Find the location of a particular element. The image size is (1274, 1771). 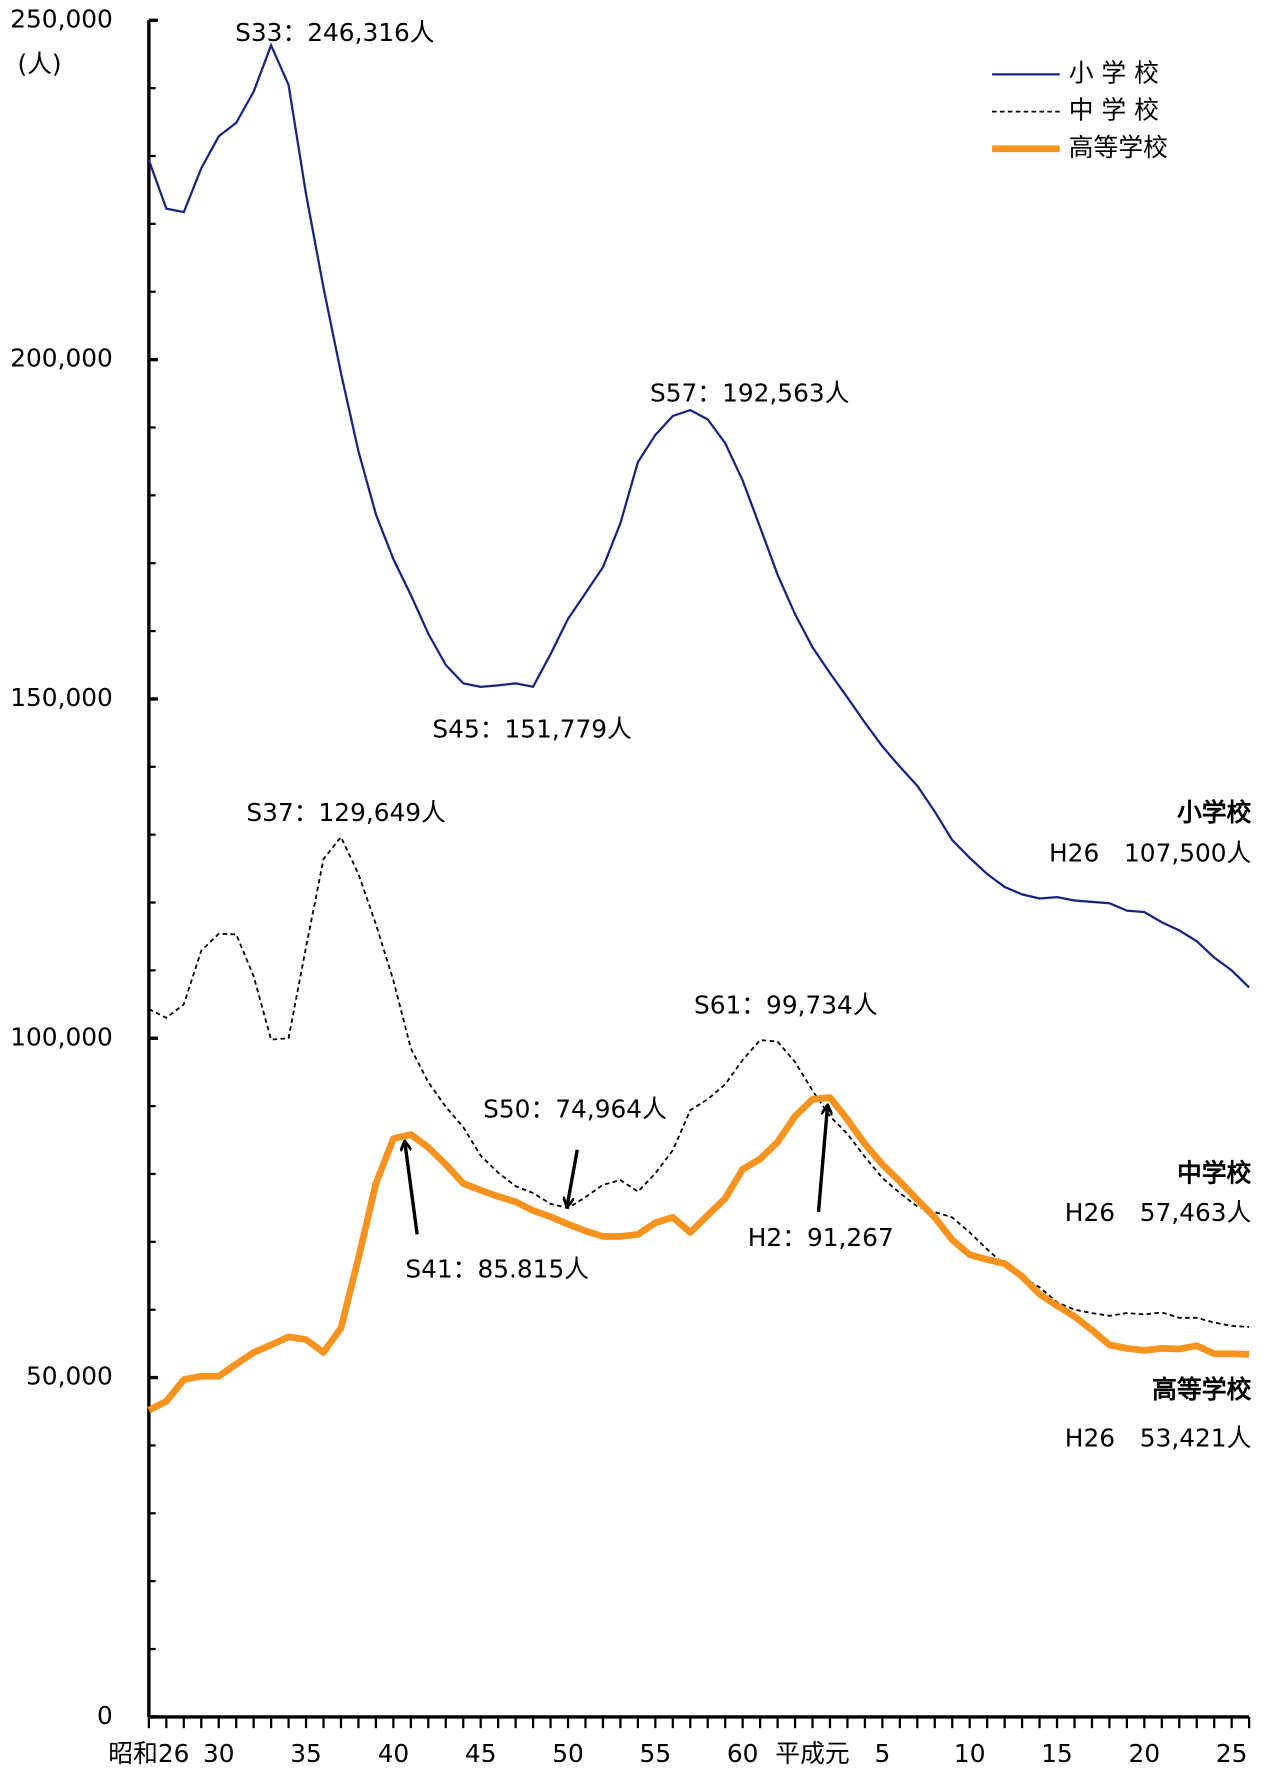

x-tick-label: 60 is located at coordinates (743, 1753).